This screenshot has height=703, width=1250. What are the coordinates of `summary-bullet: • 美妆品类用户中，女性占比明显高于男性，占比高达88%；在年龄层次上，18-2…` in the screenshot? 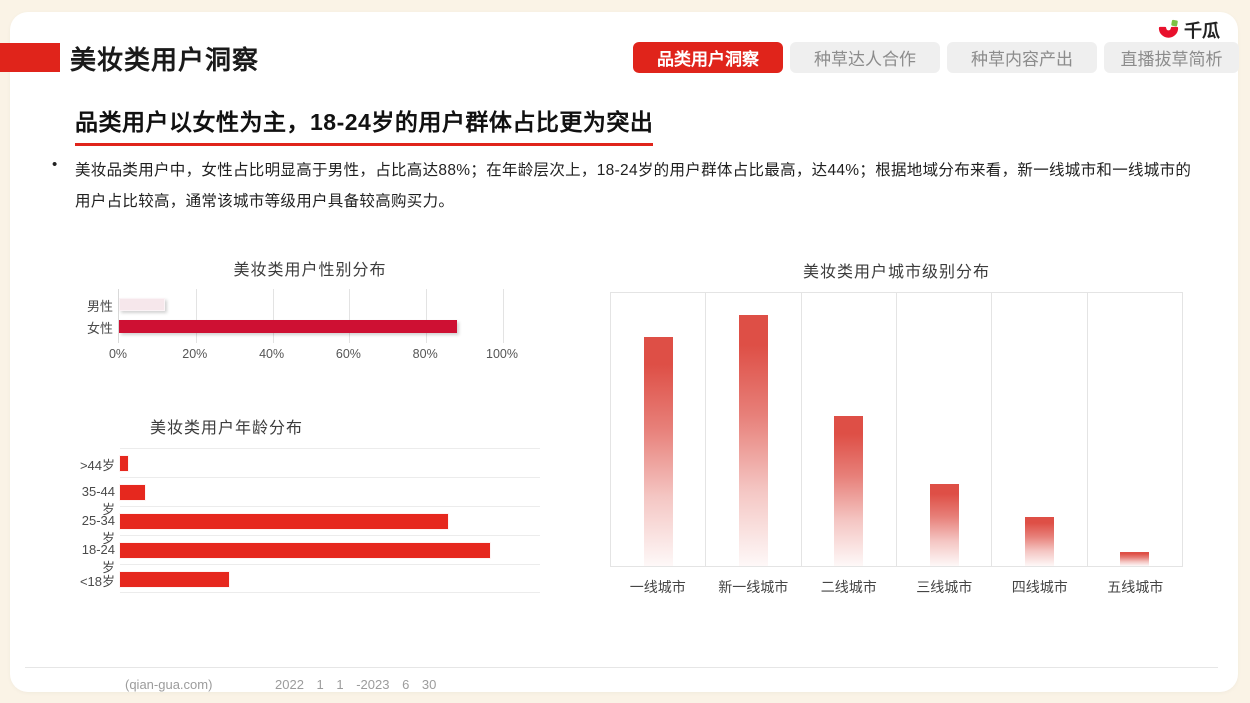 It's located at (622, 186).